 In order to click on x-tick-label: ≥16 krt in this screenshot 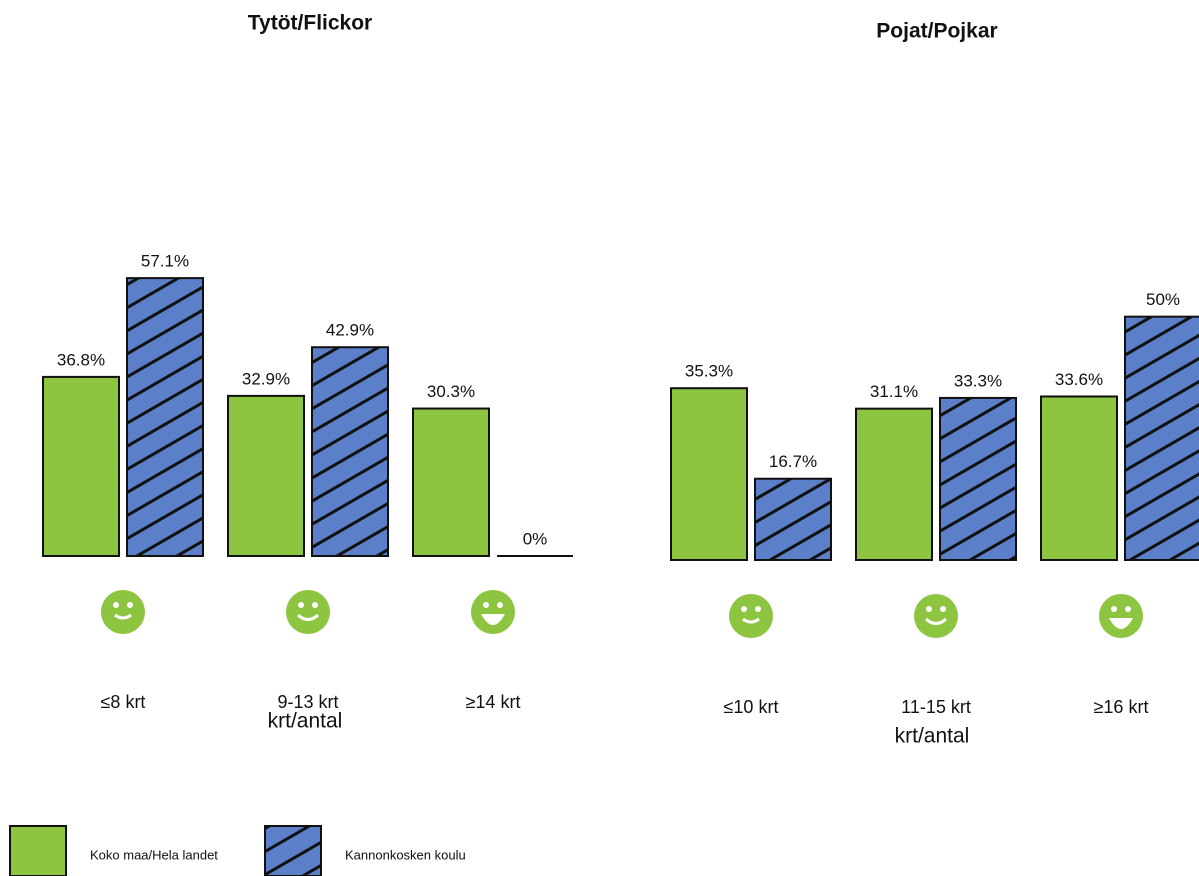, I will do `click(1121, 707)`.